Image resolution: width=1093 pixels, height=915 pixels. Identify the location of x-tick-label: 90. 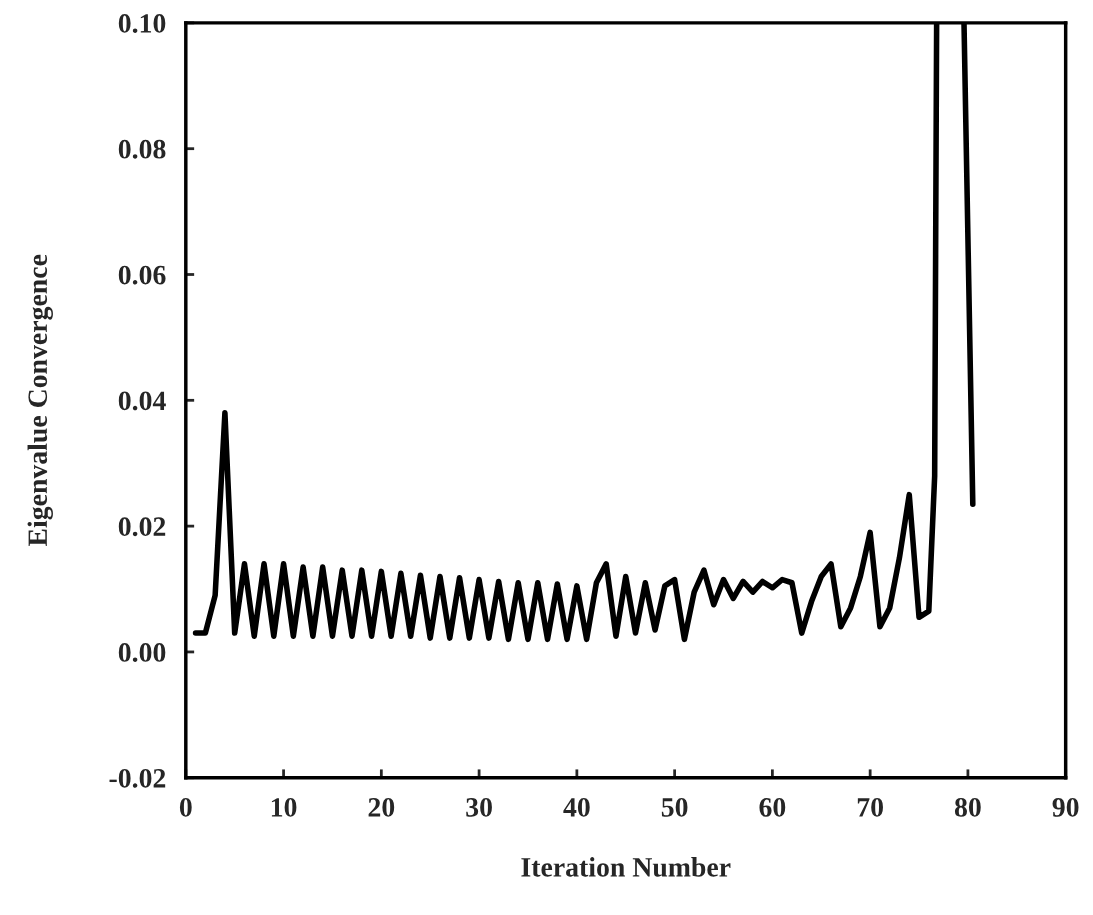
(1065, 807).